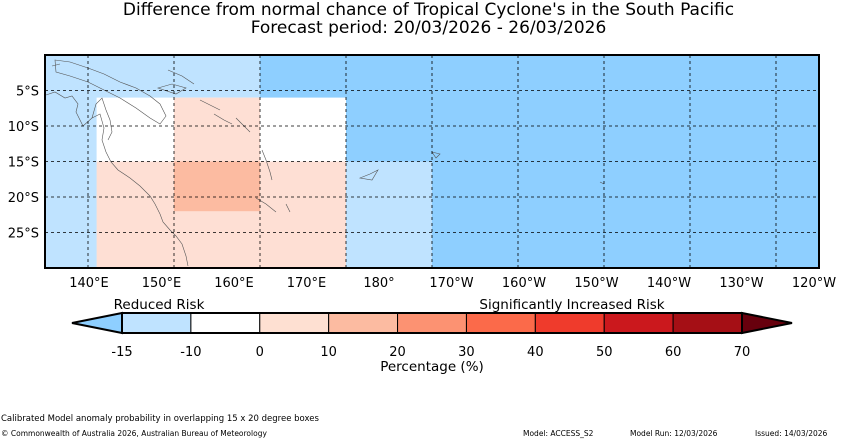  What do you see at coordinates (571, 305) in the screenshot?
I see `increased-risk-label: Significantly Increased Risk` at bounding box center [571, 305].